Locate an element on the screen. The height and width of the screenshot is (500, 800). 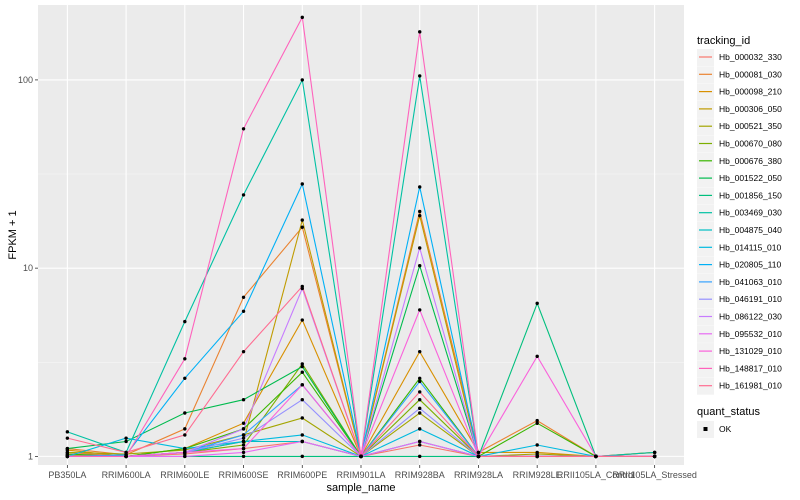
legend-title: tracking_id is located at coordinates (723, 41).